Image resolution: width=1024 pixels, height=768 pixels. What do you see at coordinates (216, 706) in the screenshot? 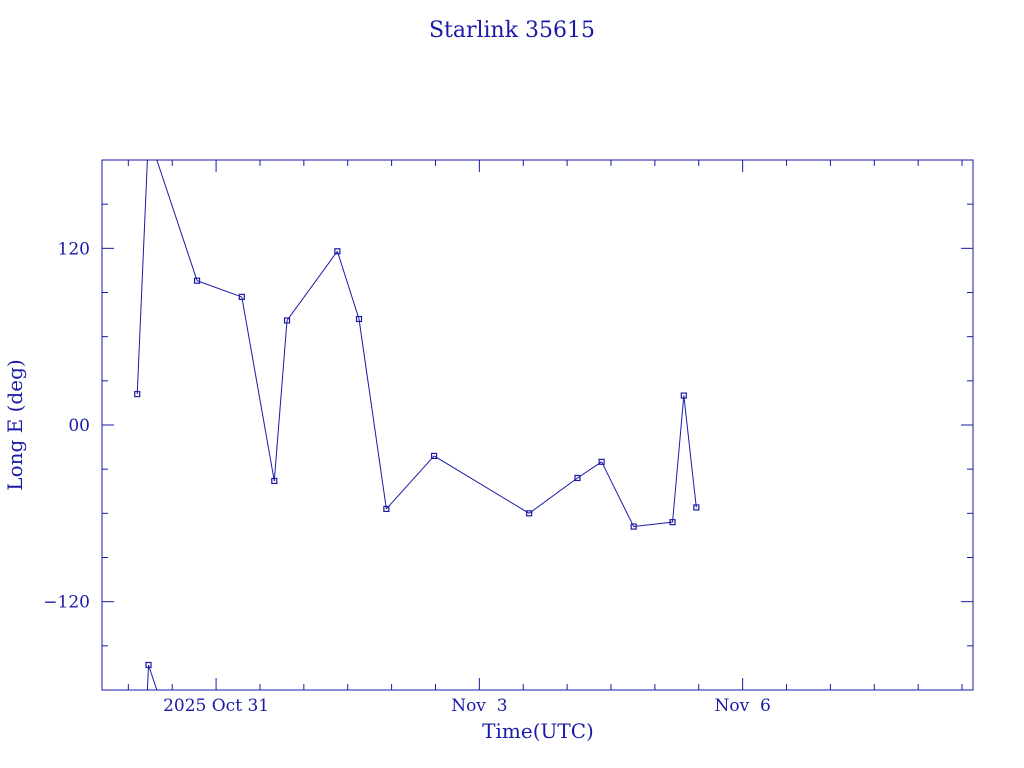
I see `x-tick-label: 2025 Oct 31` at bounding box center [216, 706].